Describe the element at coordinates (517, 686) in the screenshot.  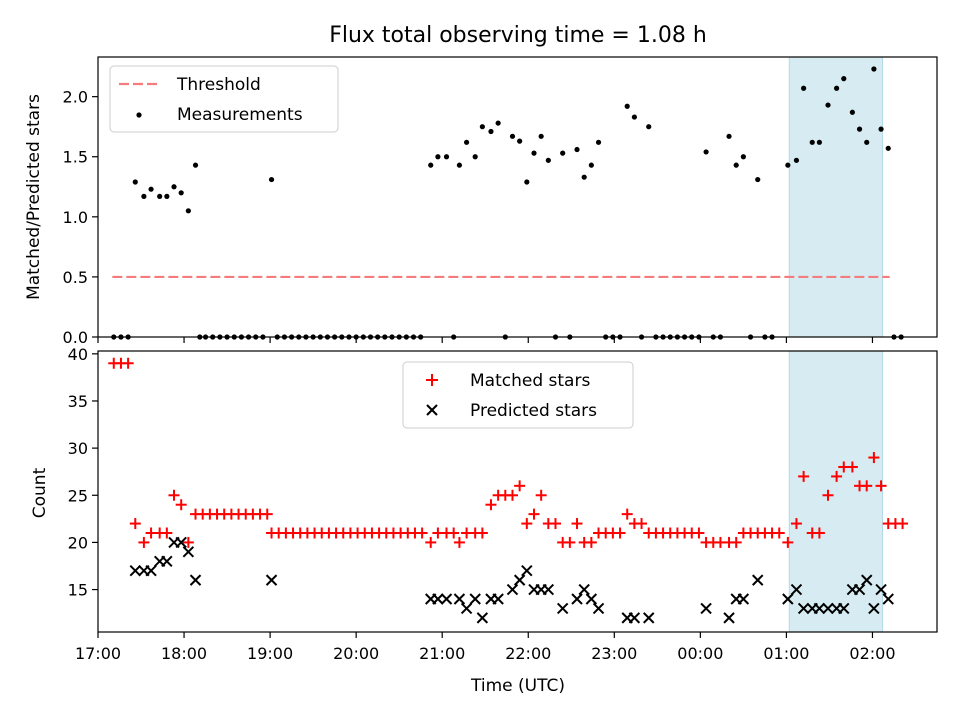
I see `x-axis-label: Time (UTC)` at that location.